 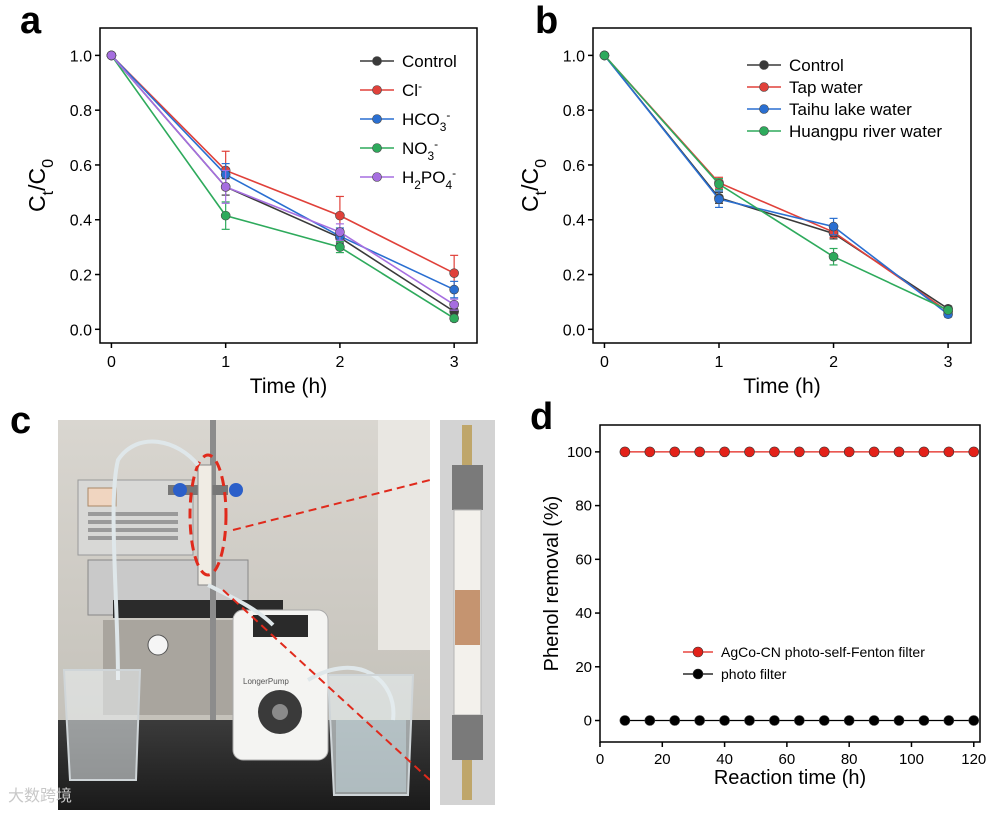 What do you see at coordinates (31, 21) in the screenshot?
I see `panel-letter-a: a` at bounding box center [31, 21].